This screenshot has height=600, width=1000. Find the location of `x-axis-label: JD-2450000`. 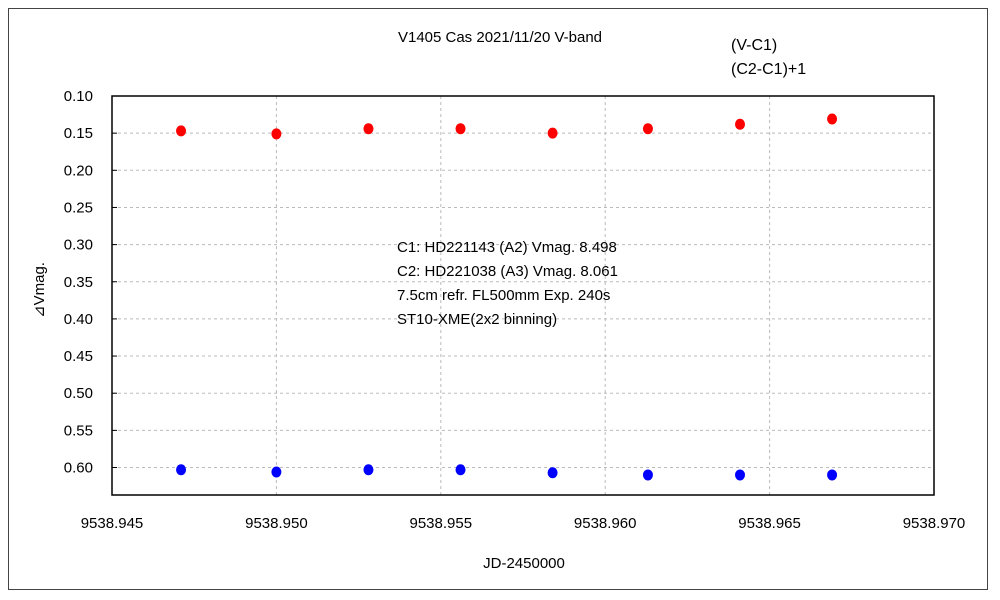

x-axis-label: JD-2450000 is located at coordinates (524, 563).